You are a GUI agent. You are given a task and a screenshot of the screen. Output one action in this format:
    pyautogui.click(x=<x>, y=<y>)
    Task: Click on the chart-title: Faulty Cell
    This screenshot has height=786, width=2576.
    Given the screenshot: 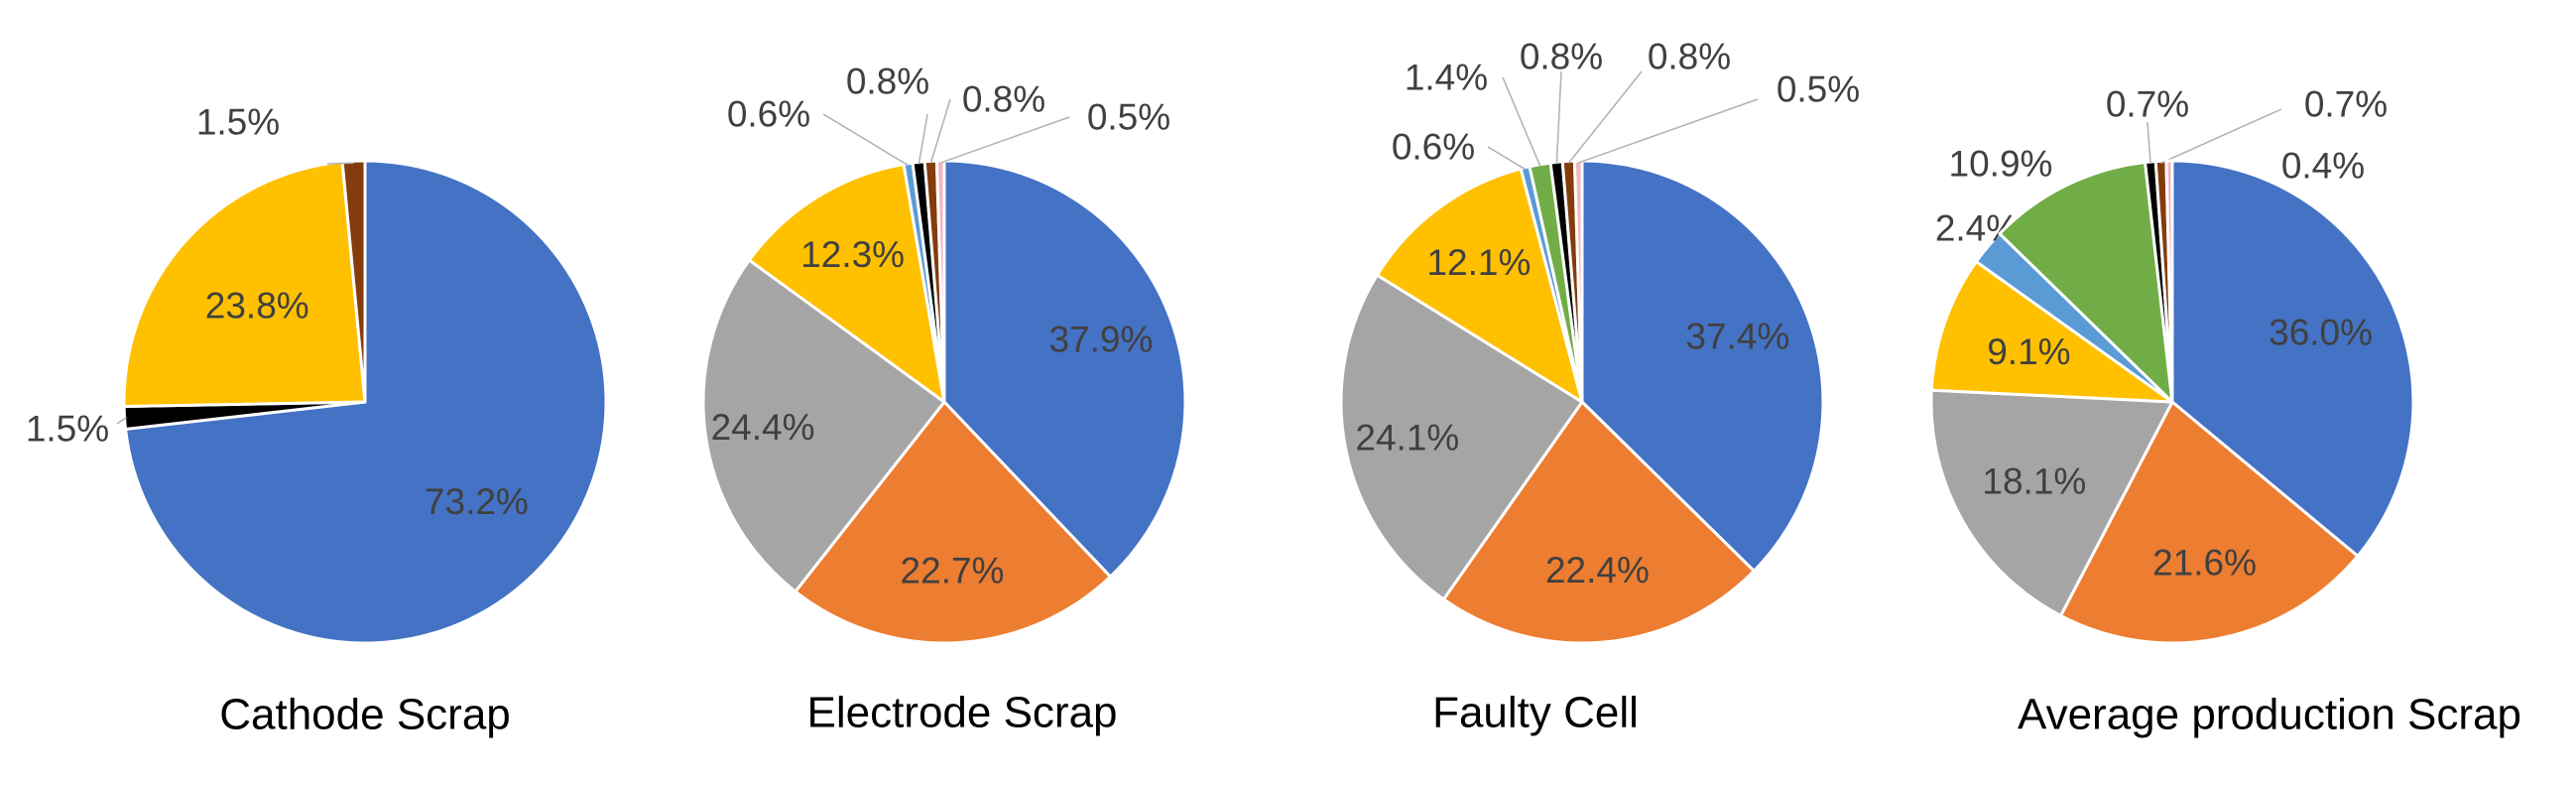 What is the action you would take?
    pyautogui.click(x=1535, y=713)
    